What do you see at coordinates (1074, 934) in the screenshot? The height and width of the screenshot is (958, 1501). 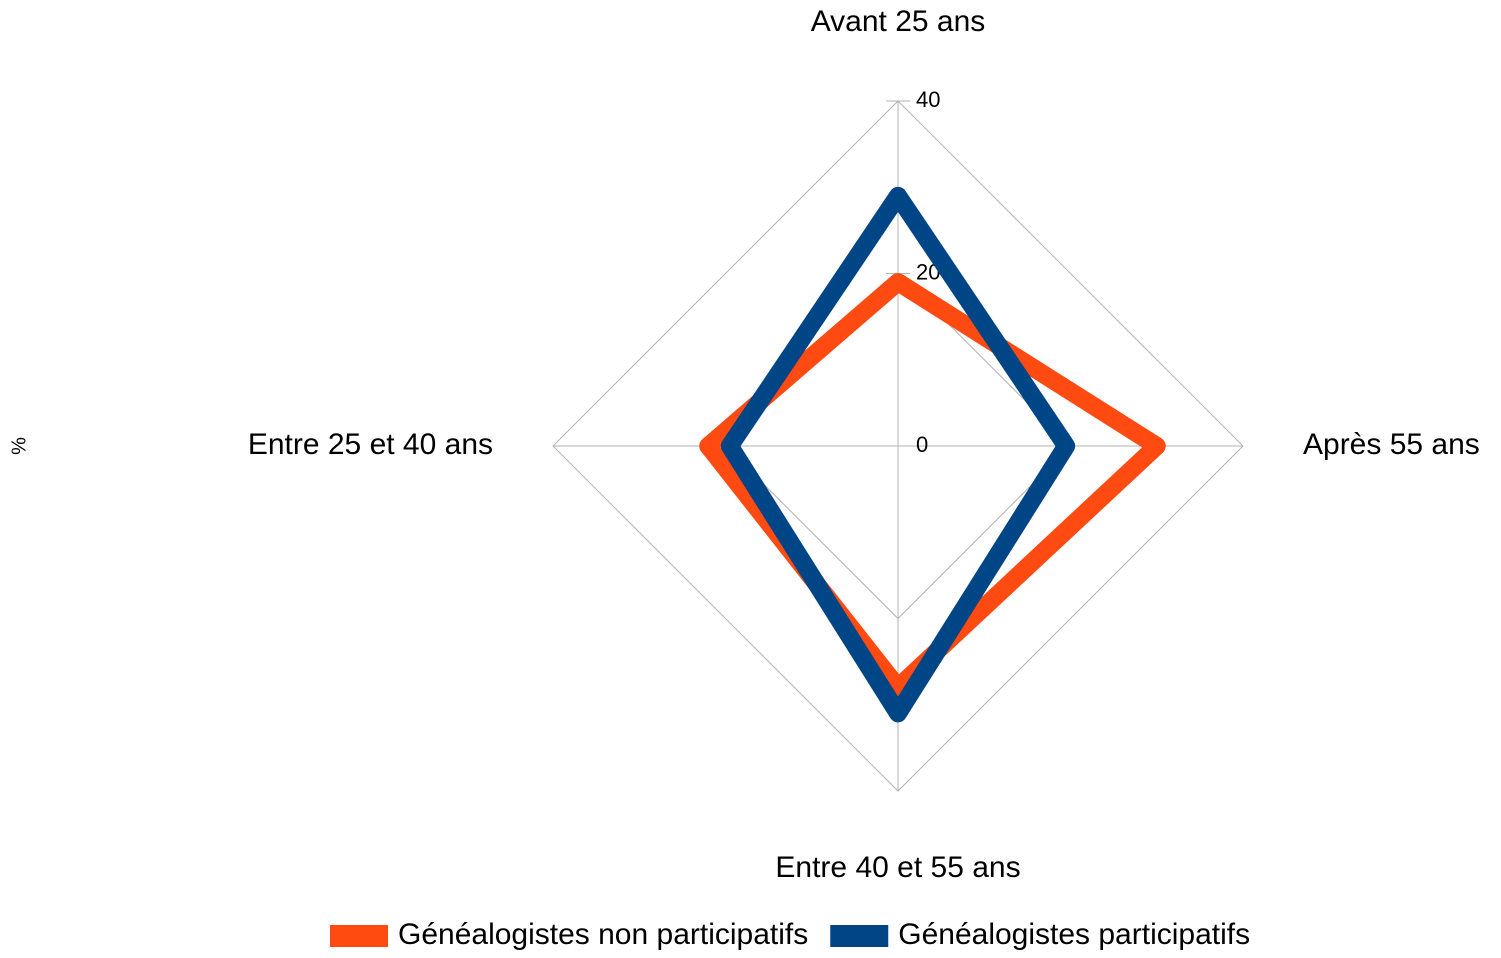 I see `legend-label: Généalogistes participatifs` at bounding box center [1074, 934].